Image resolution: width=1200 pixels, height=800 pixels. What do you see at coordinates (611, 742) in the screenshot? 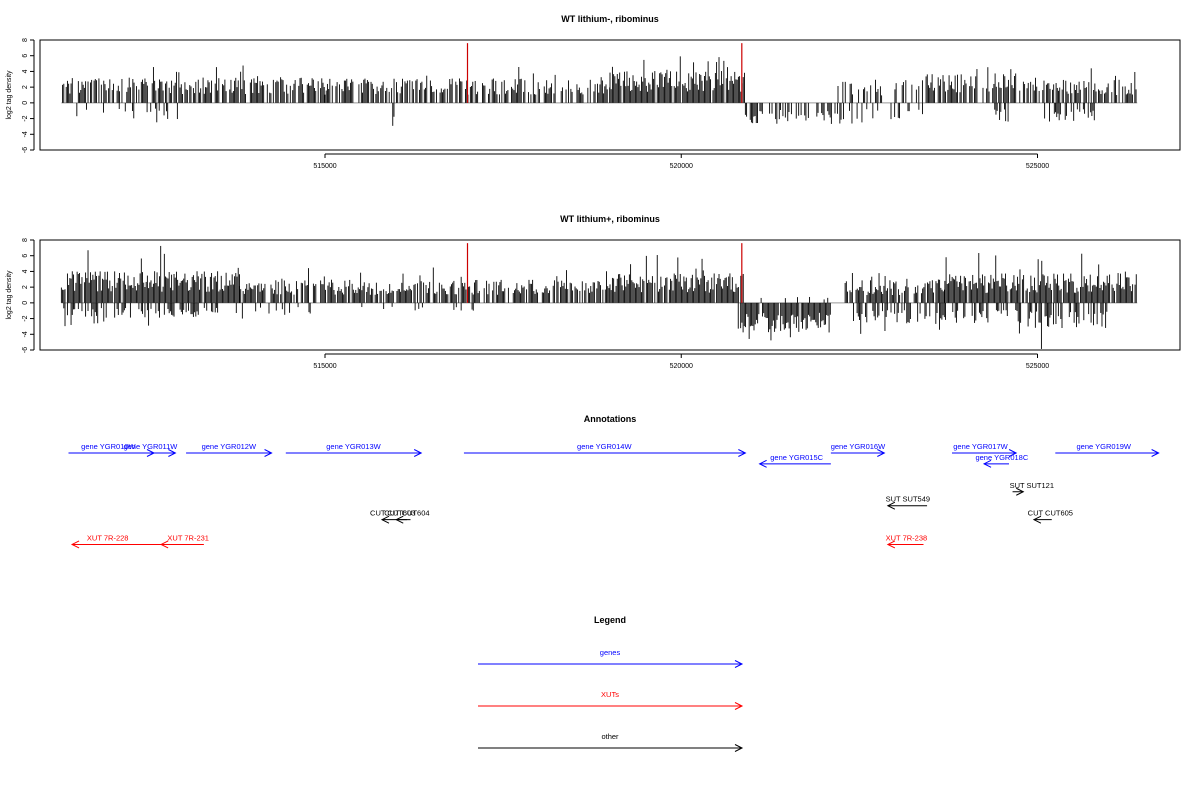
I see `legend-item-other: other` at bounding box center [611, 742].